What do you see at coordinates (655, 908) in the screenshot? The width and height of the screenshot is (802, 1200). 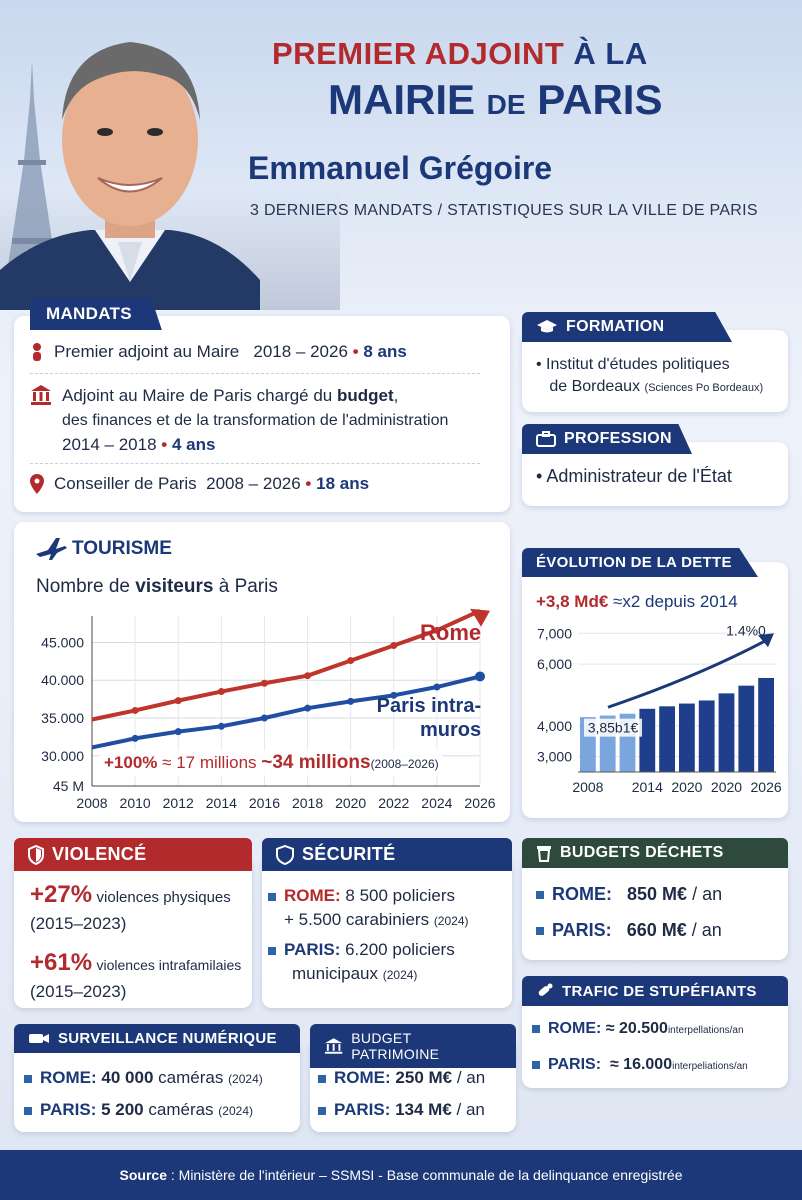 I see `dechets-card` at bounding box center [655, 908].